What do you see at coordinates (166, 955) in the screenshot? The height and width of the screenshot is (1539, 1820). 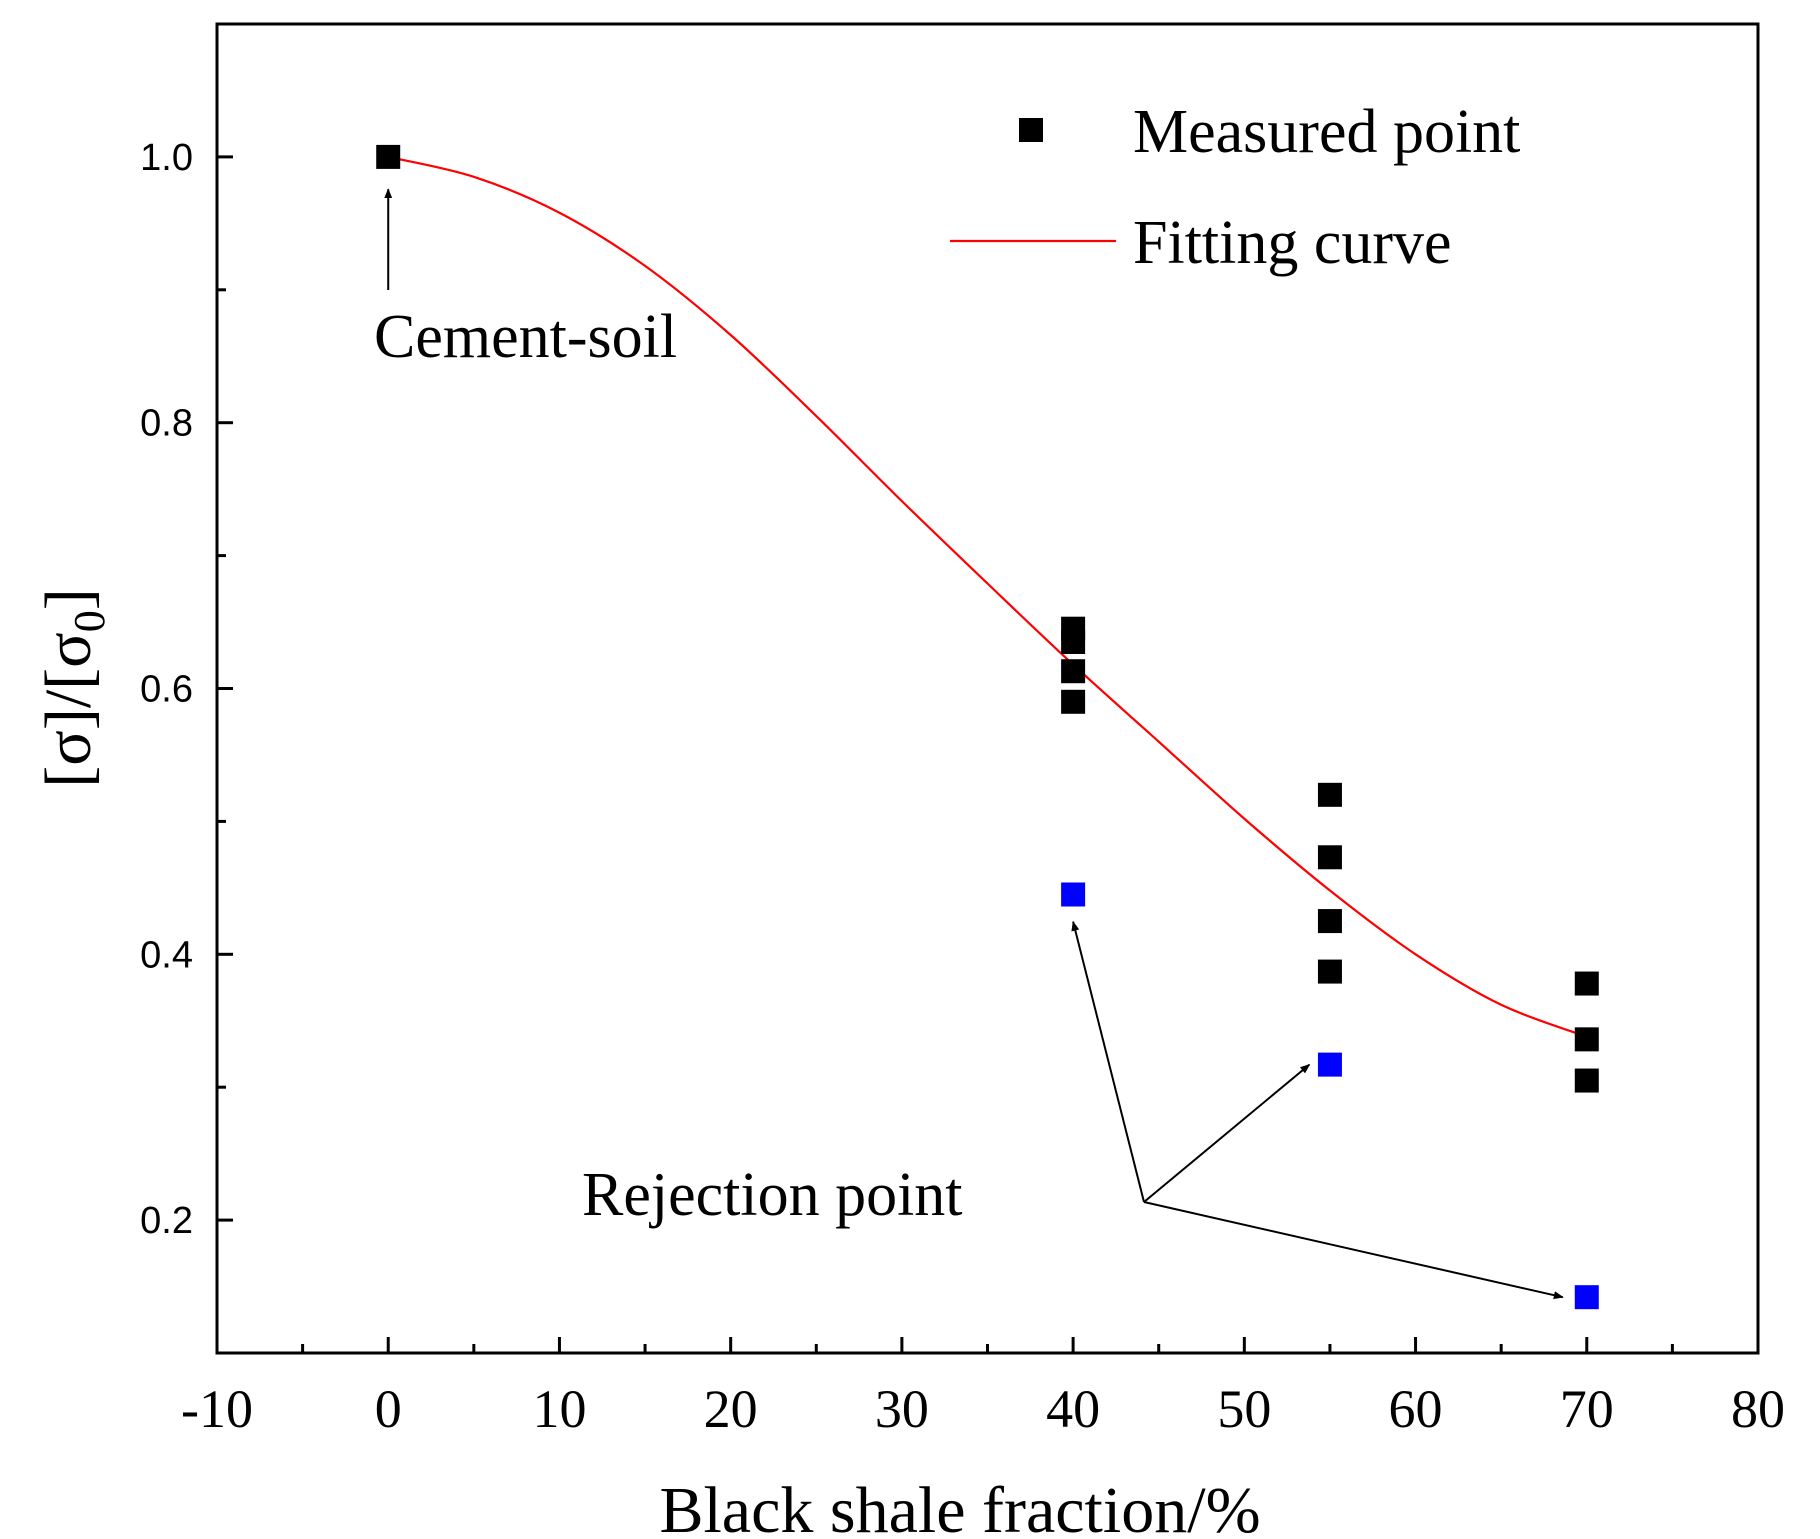 I see `y-tick-label: 0.4` at bounding box center [166, 955].